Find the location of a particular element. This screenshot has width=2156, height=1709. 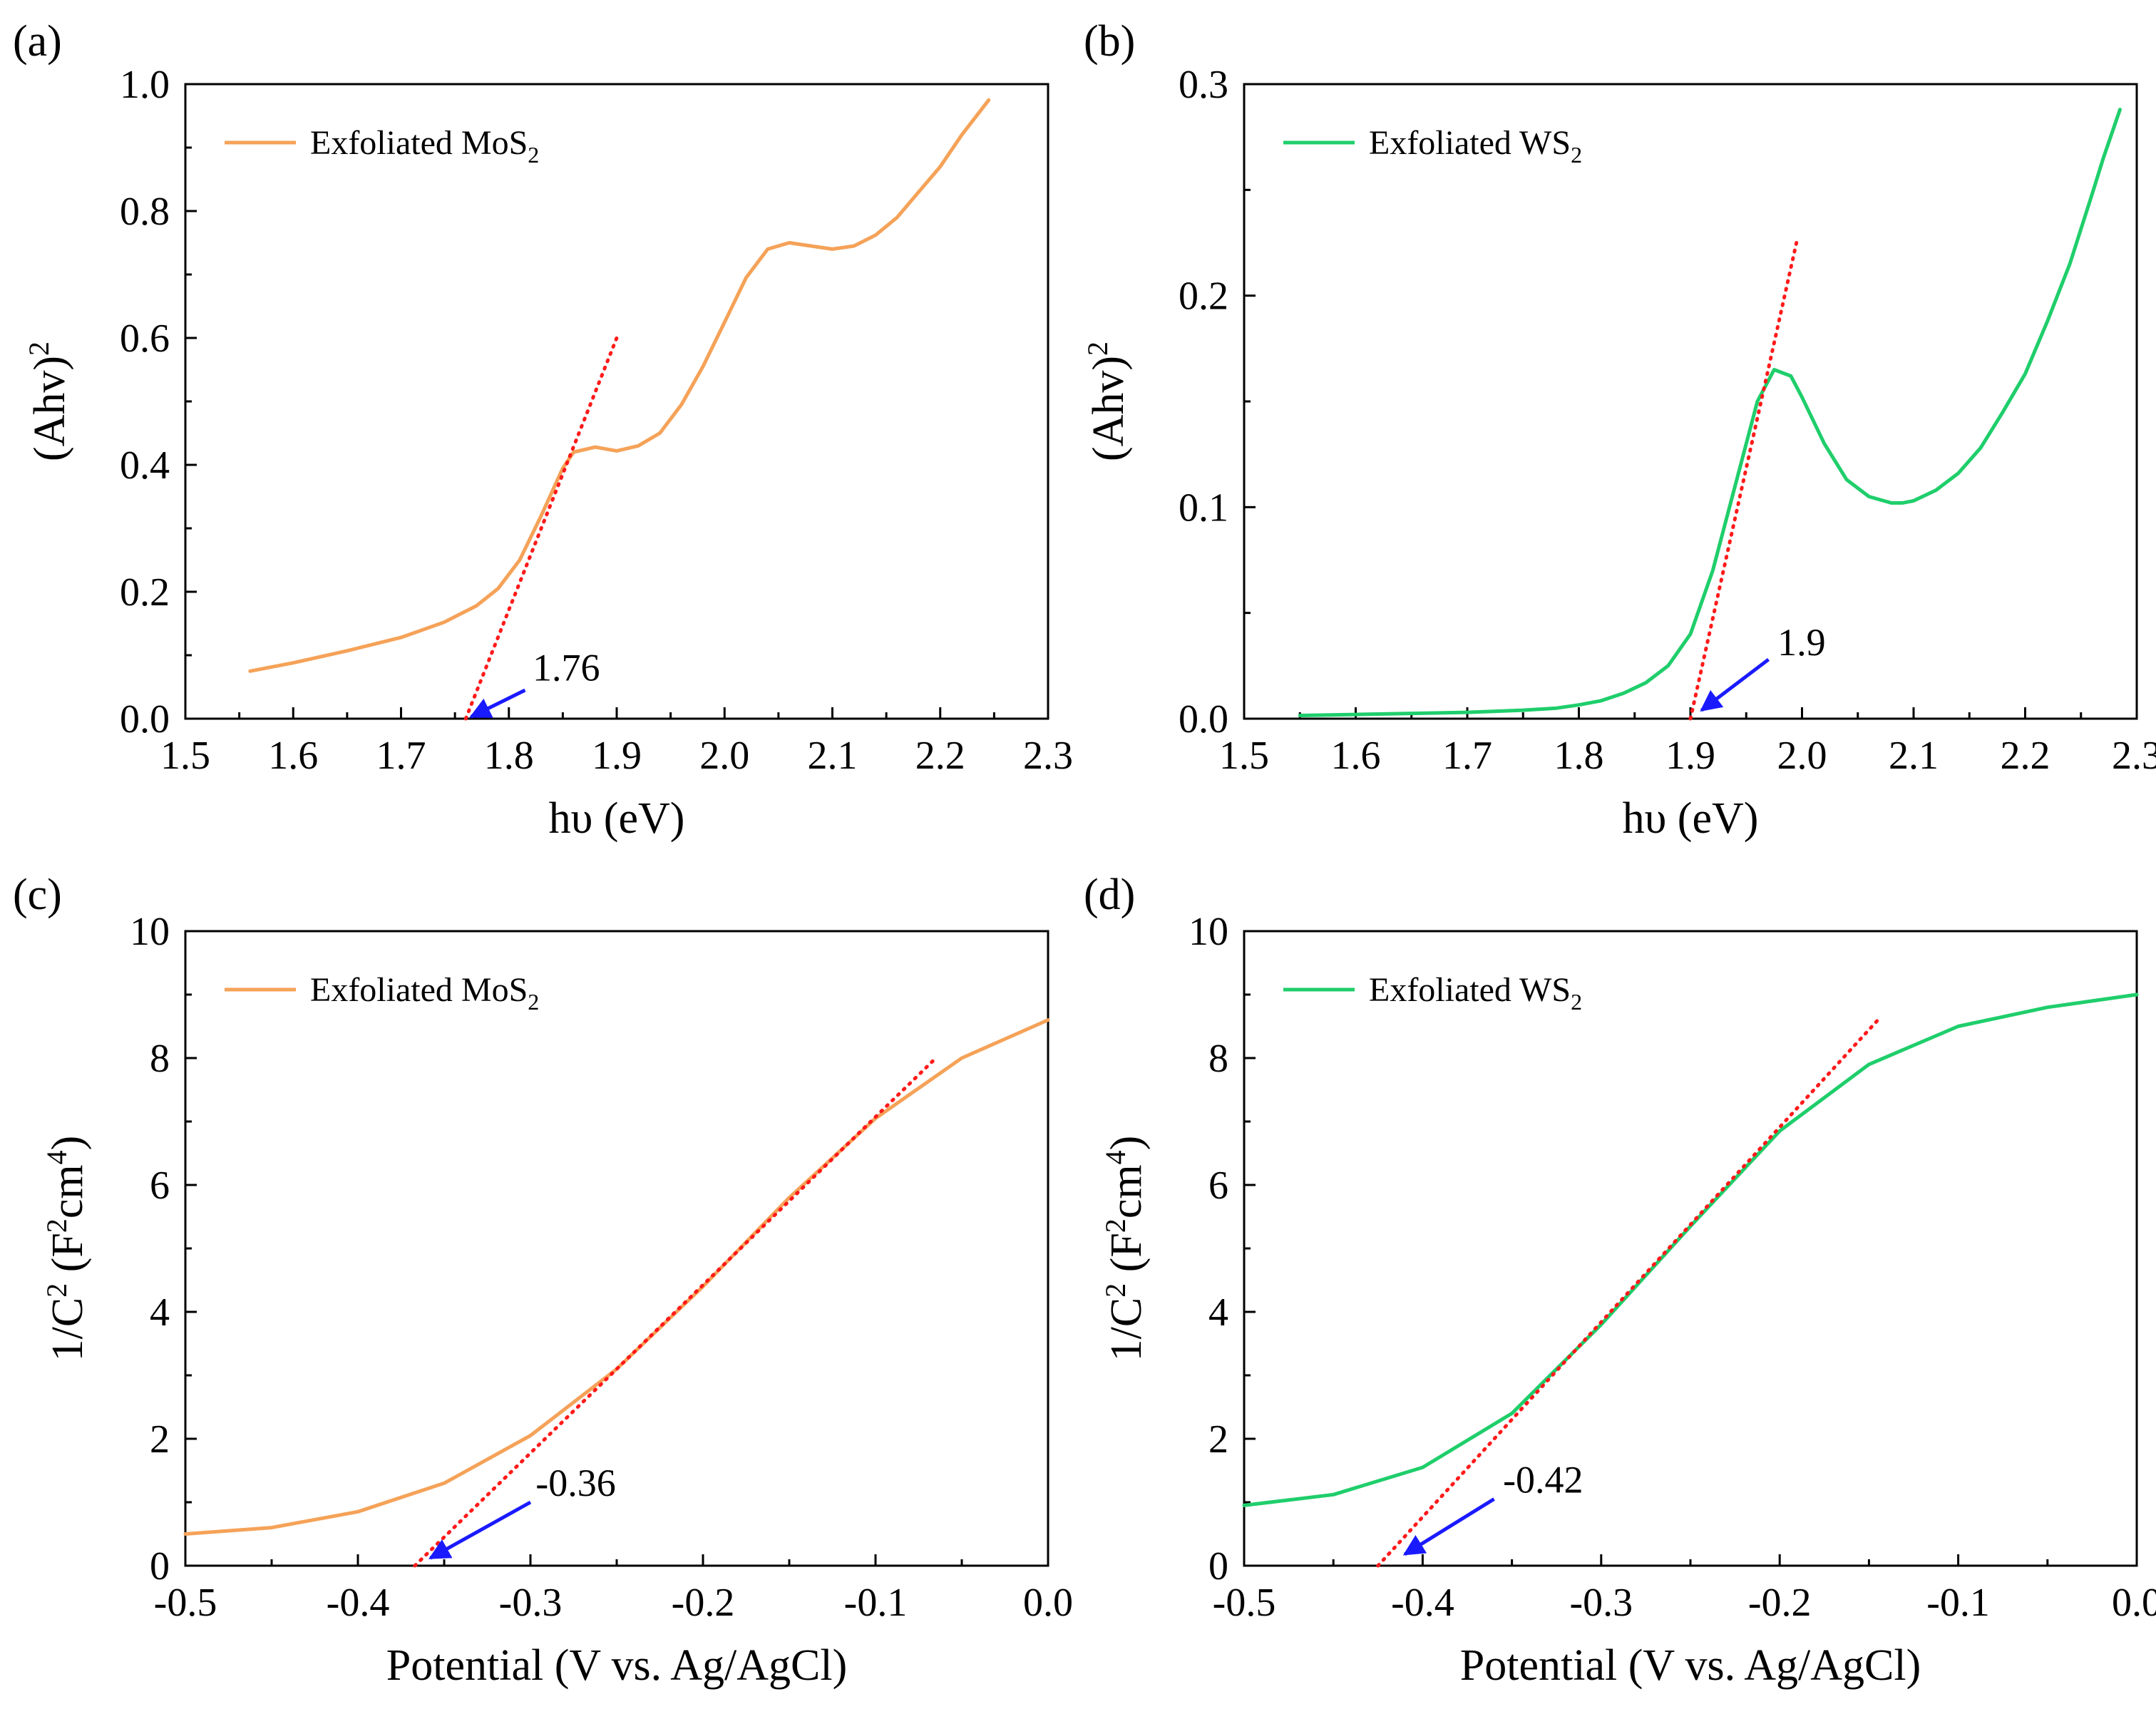

y-tick-label-b: 0.2 is located at coordinates (1203, 296).